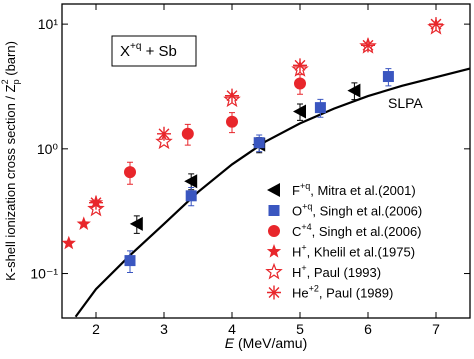  I want to click on curve-label: SLPA, so click(405, 103).